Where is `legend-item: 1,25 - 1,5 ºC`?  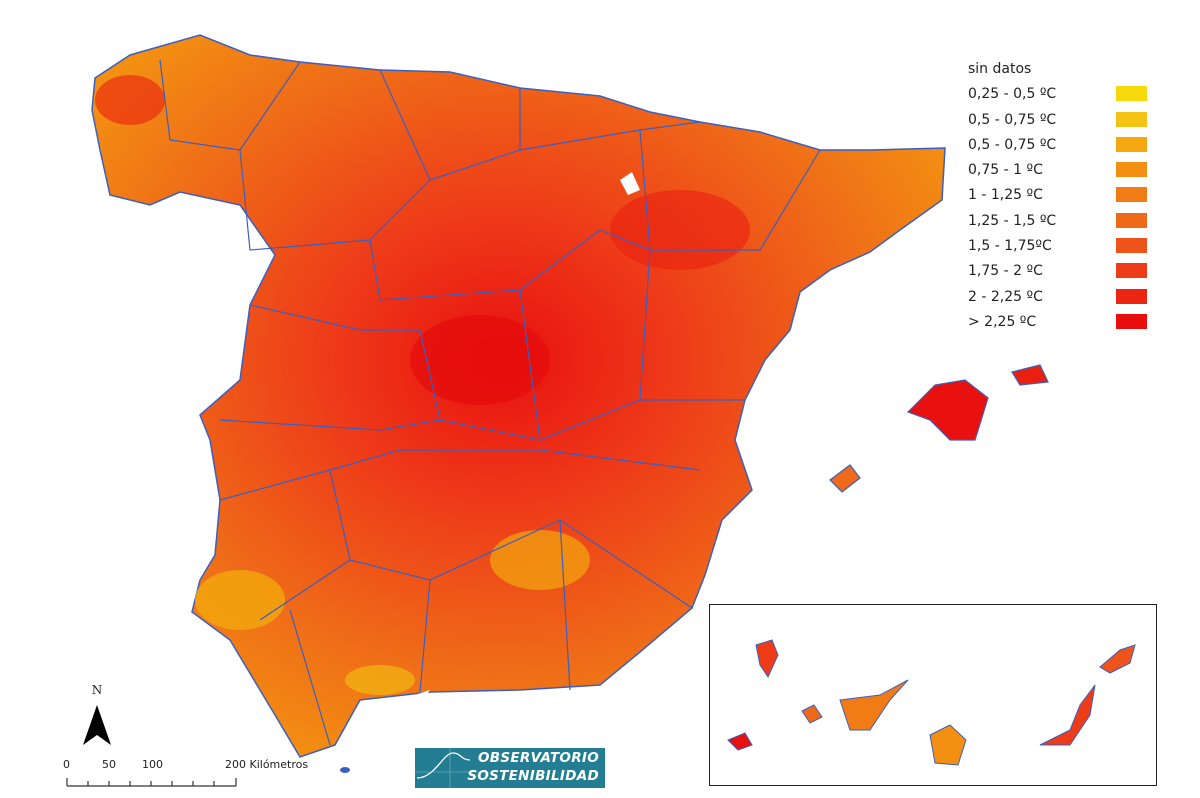
legend-item: 1,25 - 1,5 ºC is located at coordinates (1063, 222).